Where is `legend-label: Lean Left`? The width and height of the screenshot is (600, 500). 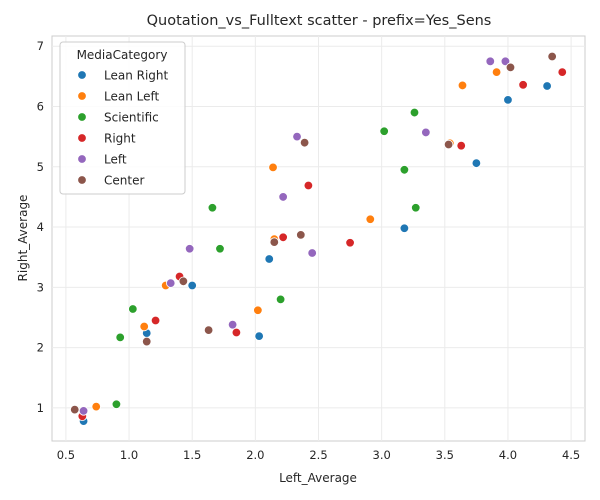
legend-label: Lean Left is located at coordinates (132, 97).